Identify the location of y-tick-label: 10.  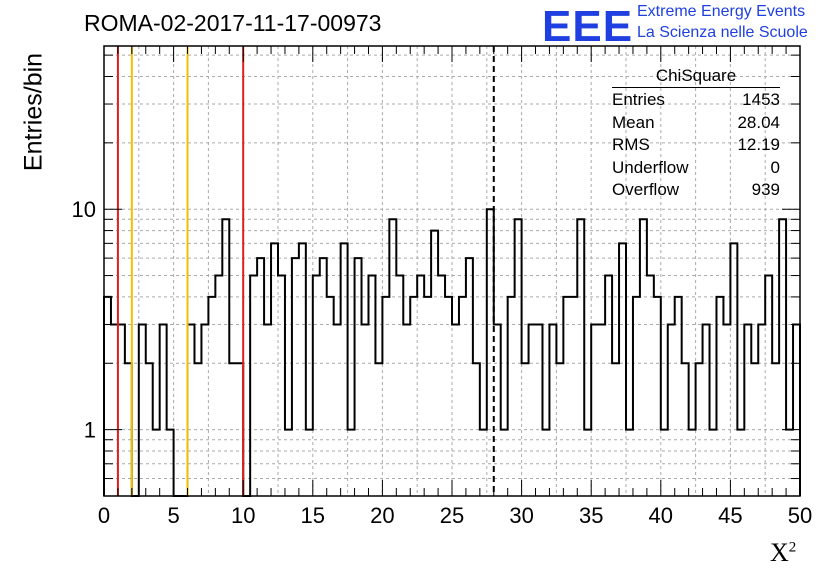
(84, 209).